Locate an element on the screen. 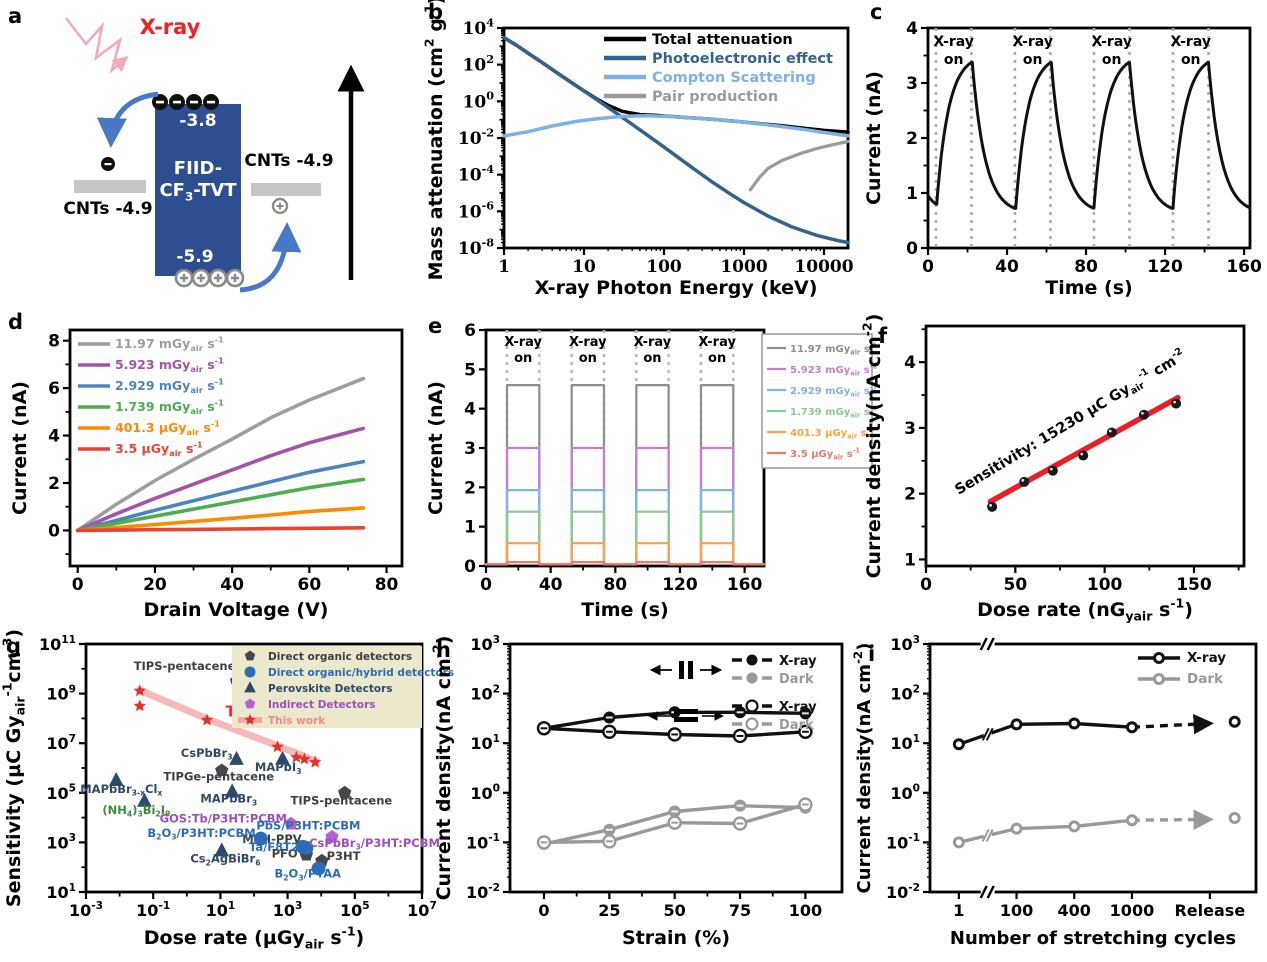 The image size is (1267, 962). point-label: MAPbI3 is located at coordinates (278, 768).